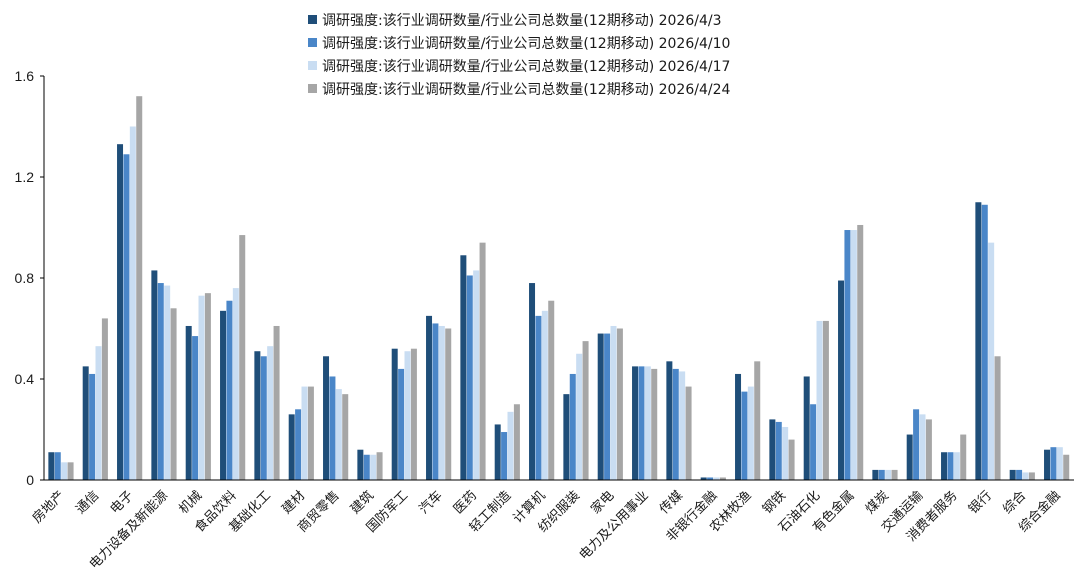  What do you see at coordinates (526, 89) in the screenshot?
I see `legend-label: 调研强度:该行业调研数量/行业公司总数量(12期移动) 2026/4/24` at bounding box center [526, 89].